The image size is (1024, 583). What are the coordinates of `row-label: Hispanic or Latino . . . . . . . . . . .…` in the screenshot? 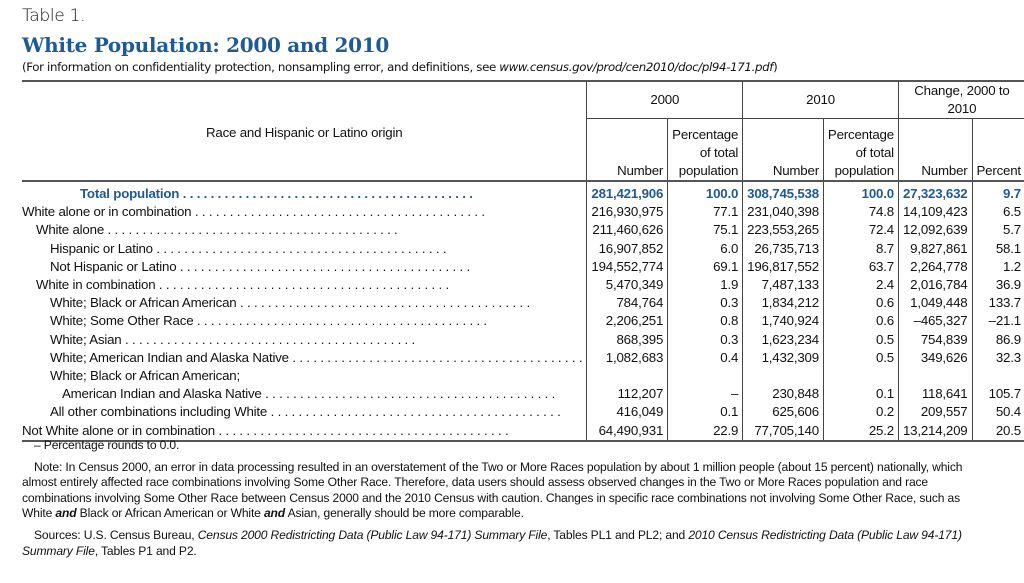 It's located at (304, 249).